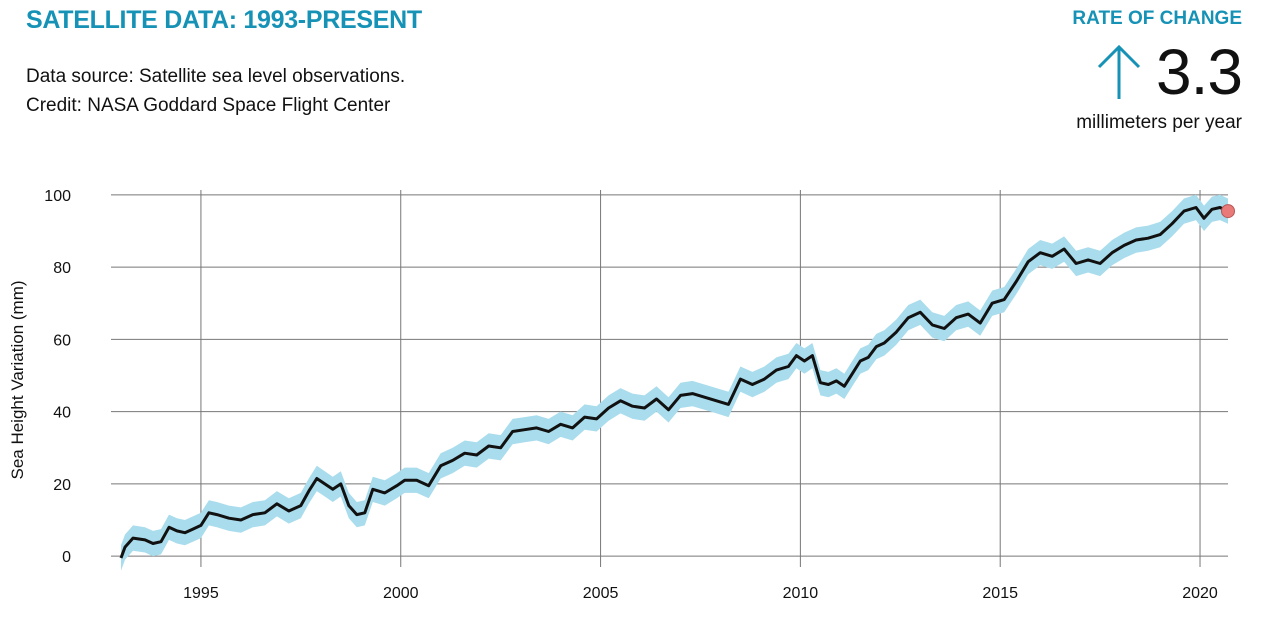 This screenshot has height=621, width=1264. What do you see at coordinates (801, 593) in the screenshot?
I see `x-tick-label: 2010` at bounding box center [801, 593].